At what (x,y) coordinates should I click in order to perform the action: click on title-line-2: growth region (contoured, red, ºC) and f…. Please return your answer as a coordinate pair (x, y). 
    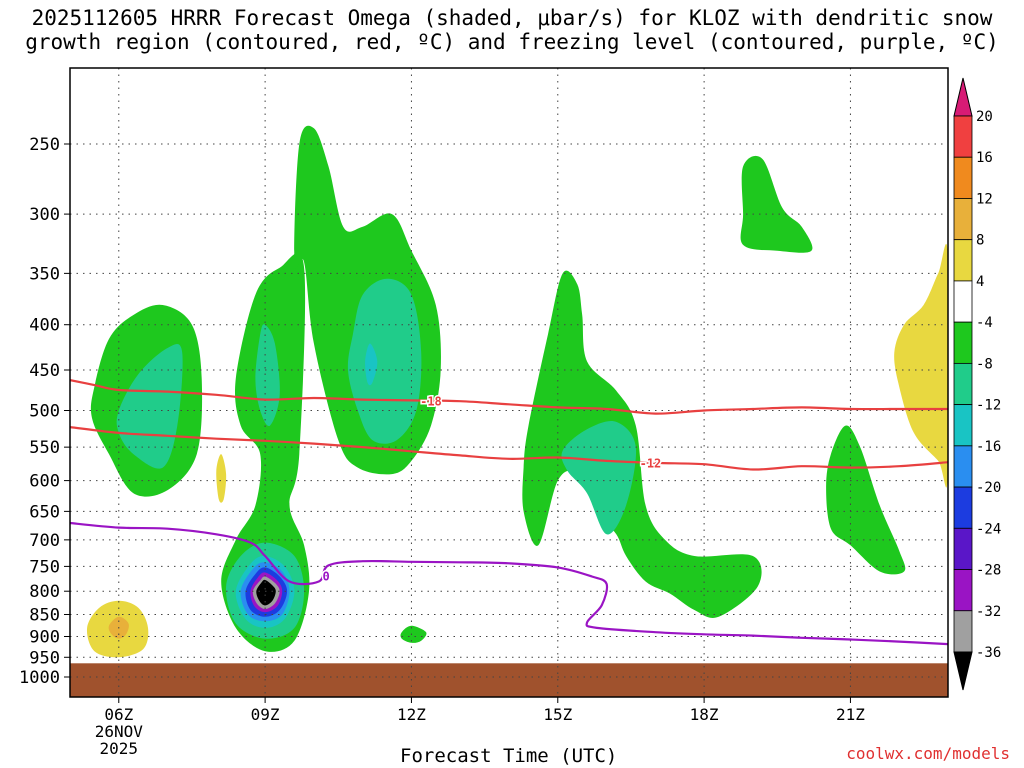
    Looking at the image, I should click on (512, 42).